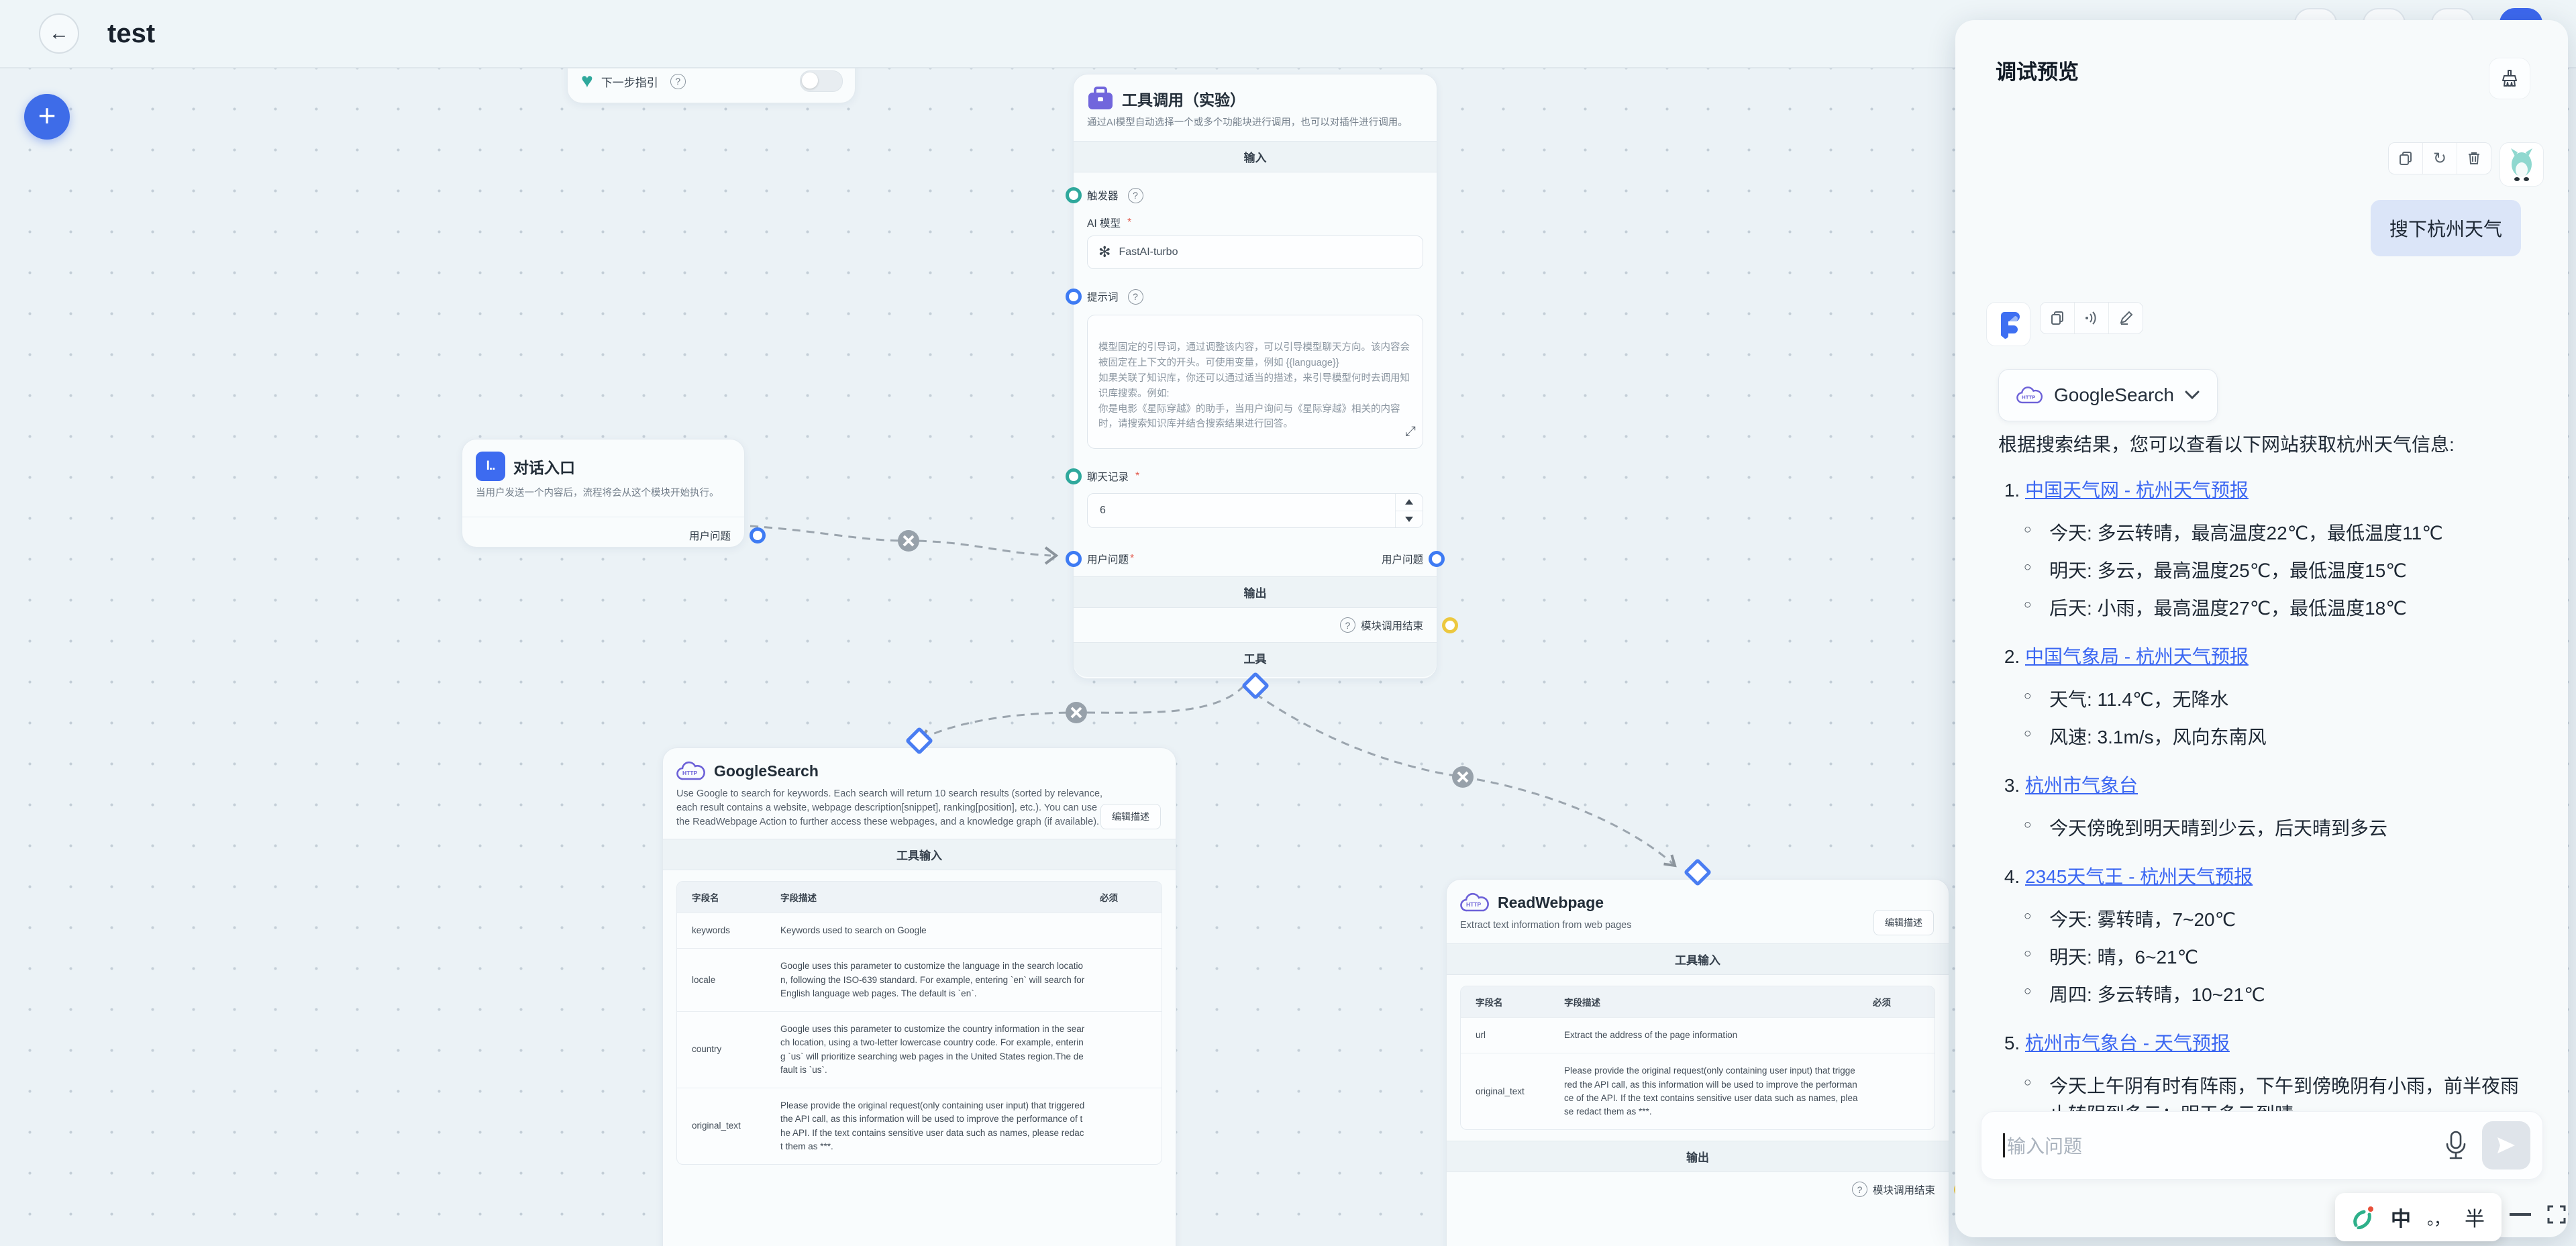  I want to click on panel-title: 调试预览, so click(2037, 72).